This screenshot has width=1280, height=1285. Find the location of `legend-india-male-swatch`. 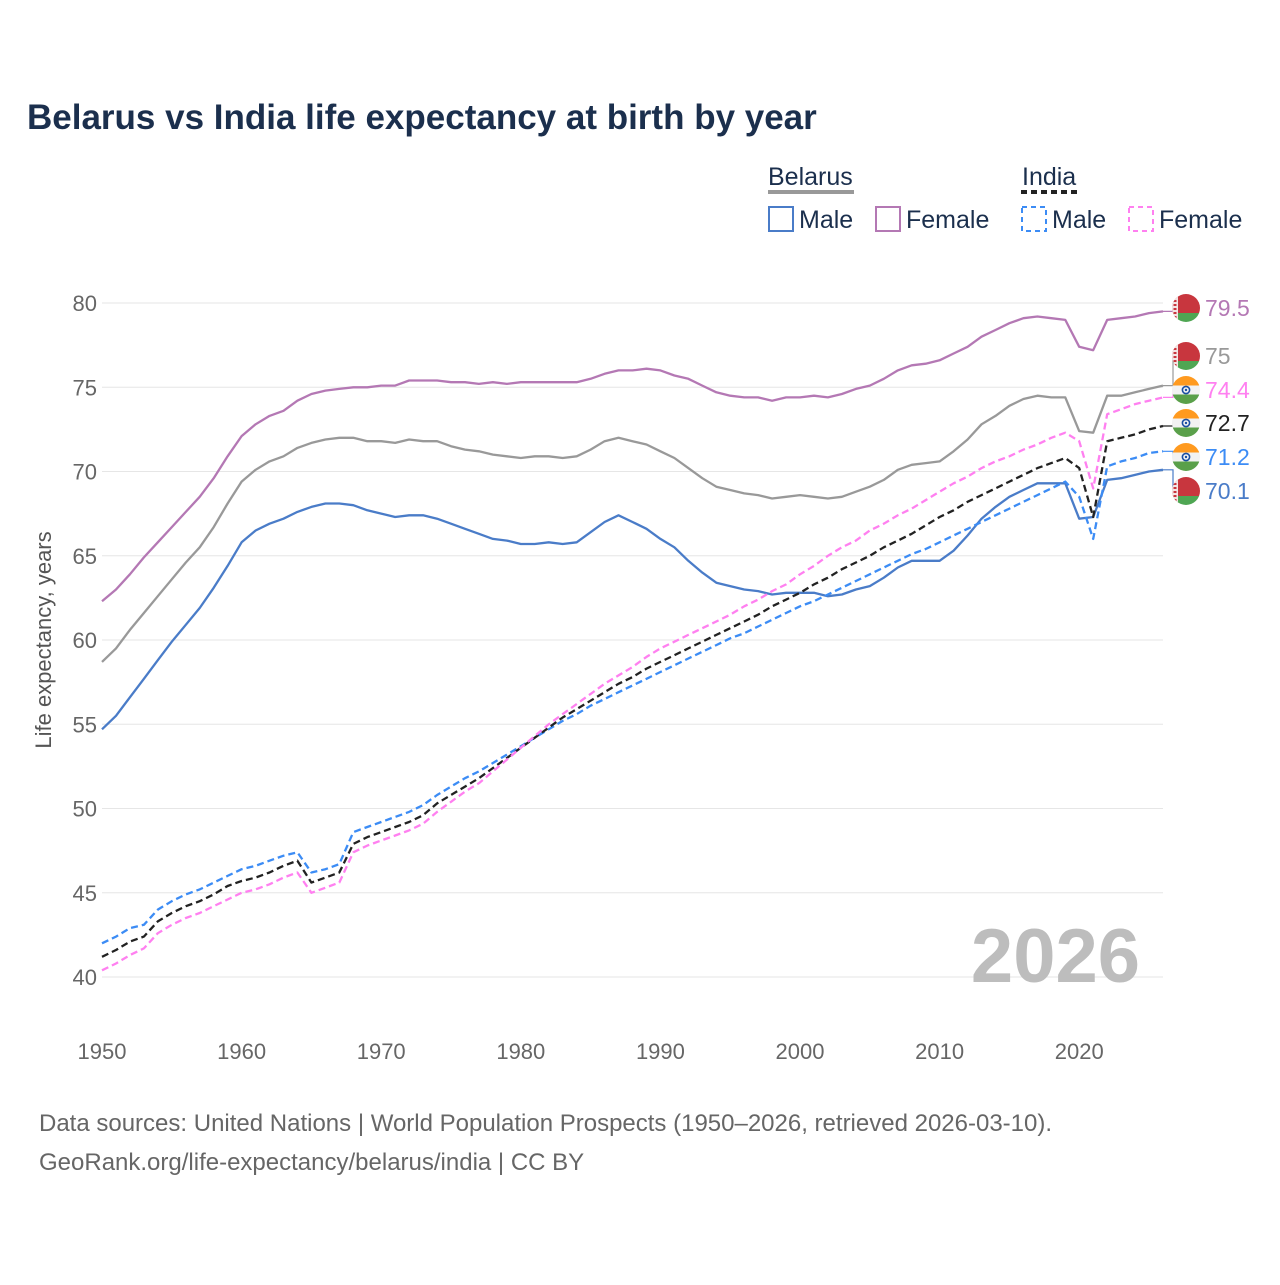

legend-india-male-swatch is located at coordinates (1034, 219).